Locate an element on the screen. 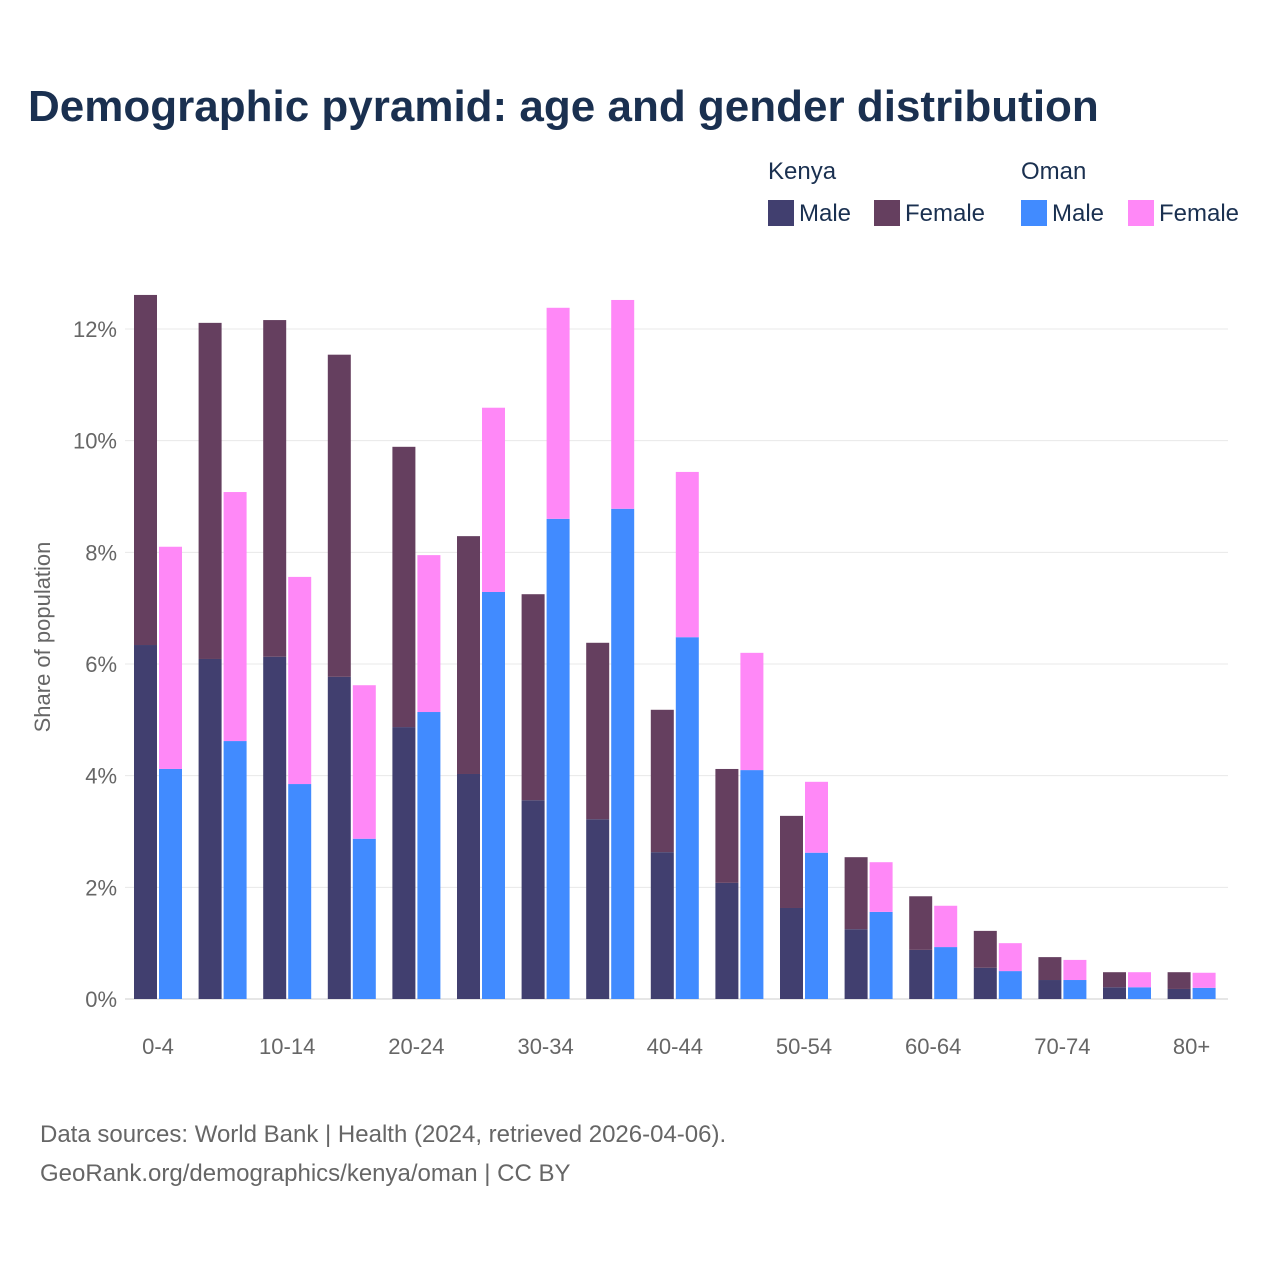 The width and height of the screenshot is (1280, 1280). x-tick-label: 30-34 is located at coordinates (545, 1046).